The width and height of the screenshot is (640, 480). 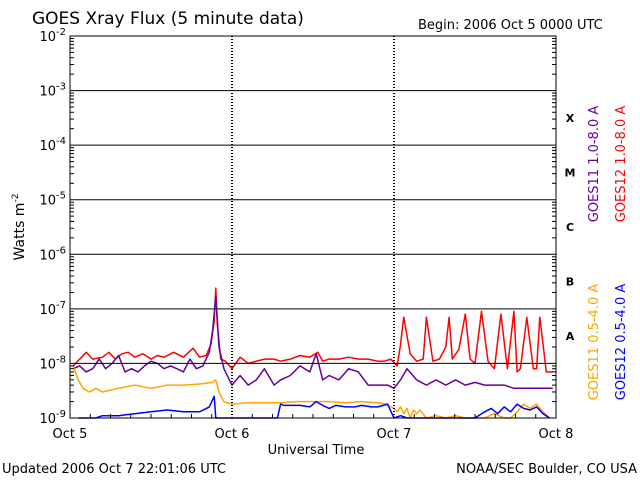 I want to click on series-line-goes11-1-0-8-0-a, so click(x=312, y=342).